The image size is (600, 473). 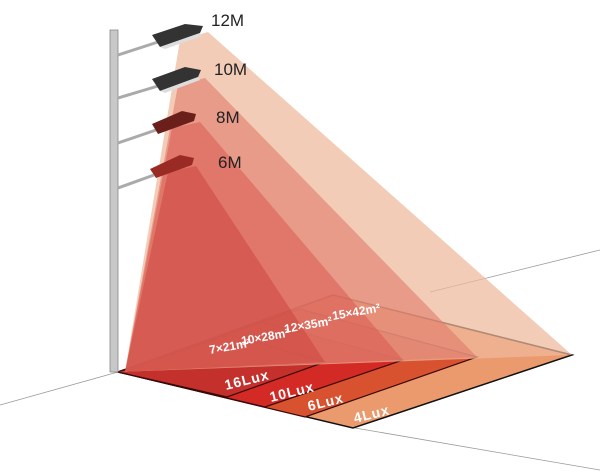 I want to click on lamp-head-12m, so click(x=177, y=36).